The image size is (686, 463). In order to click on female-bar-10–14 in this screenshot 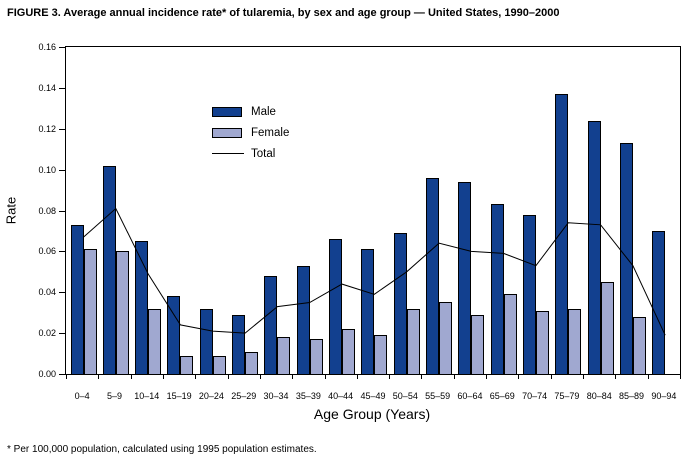, I will do `click(155, 341)`.